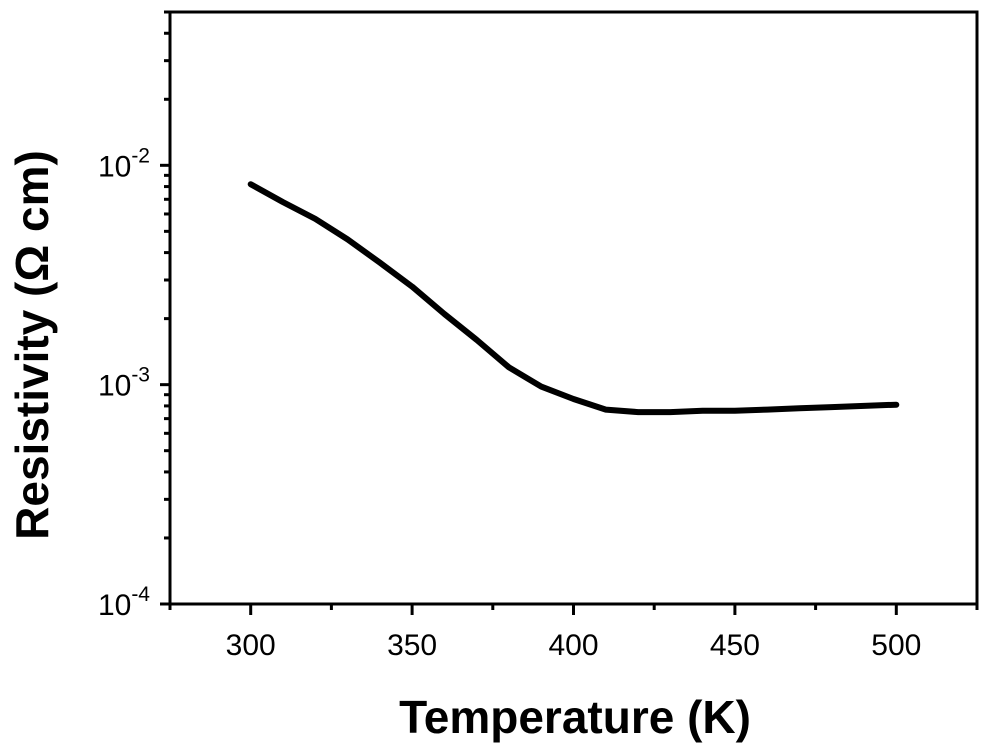  Describe the element at coordinates (140, 594) in the screenshot. I see `y-tick-label-exponent: -4` at that location.